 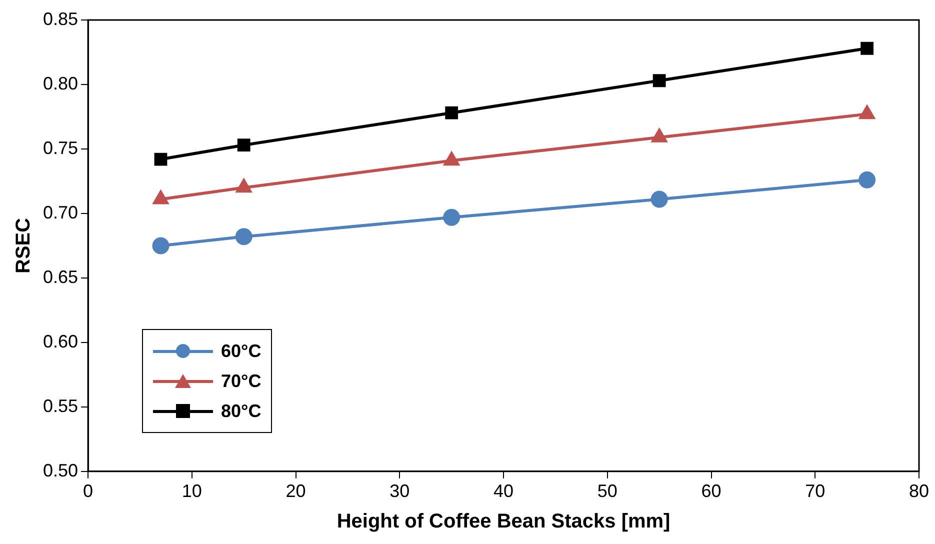 I want to click on x-axis-title: Height of Coffee Bean Stacks [mm], so click(x=503, y=521).